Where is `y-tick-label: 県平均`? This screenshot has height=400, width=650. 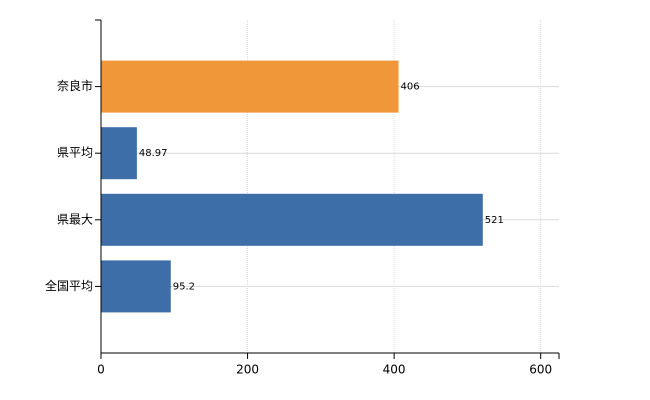
y-tick-label: 県平均 is located at coordinates (75, 153).